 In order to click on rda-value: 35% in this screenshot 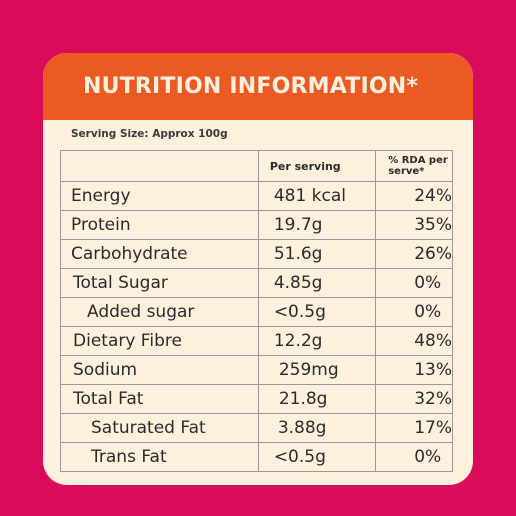, I will do `click(414, 225)`.